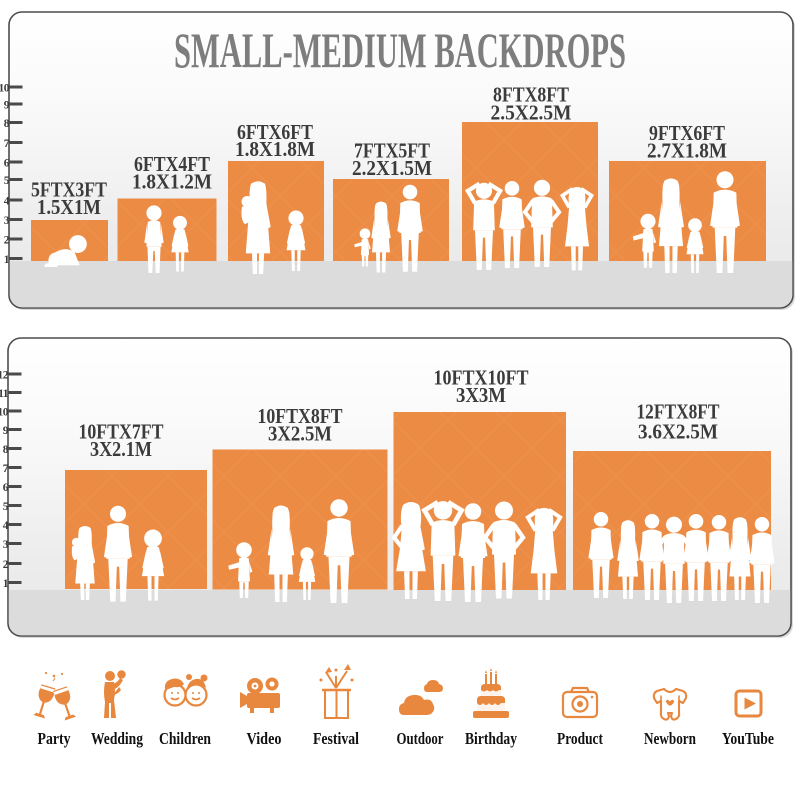 The height and width of the screenshot is (800, 800). What do you see at coordinates (117, 738) in the screenshot?
I see `svg-text: Wedding` at bounding box center [117, 738].